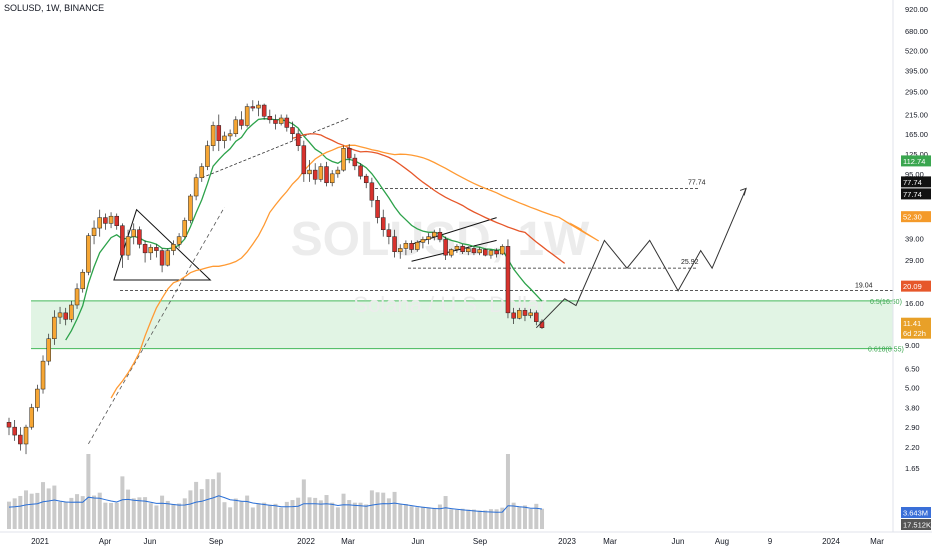 The height and width of the screenshot is (550, 932). What do you see at coordinates (743, 191) in the screenshot?
I see `projection-arrow` at bounding box center [743, 191].